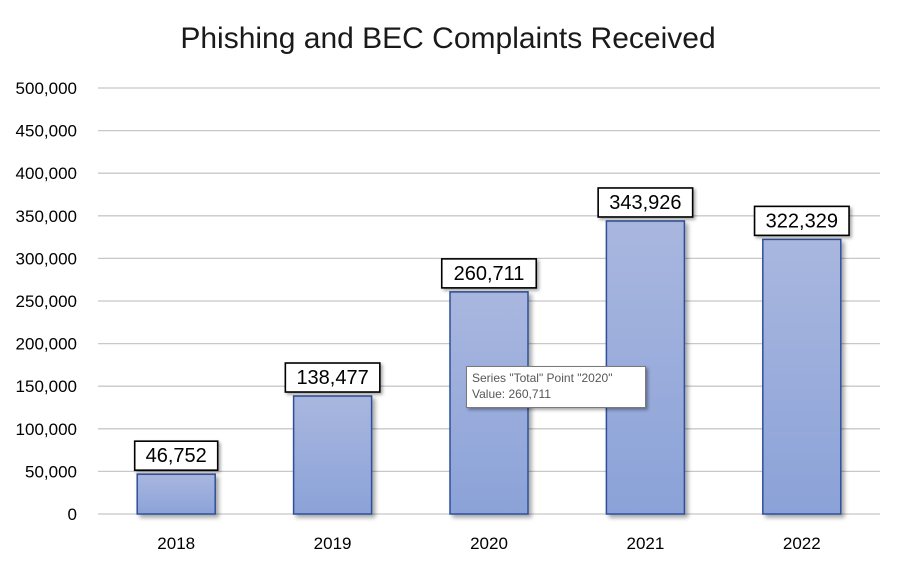 Image resolution: width=900 pixels, height=565 pixels. I want to click on data-label-text: 322,329, so click(802, 221).